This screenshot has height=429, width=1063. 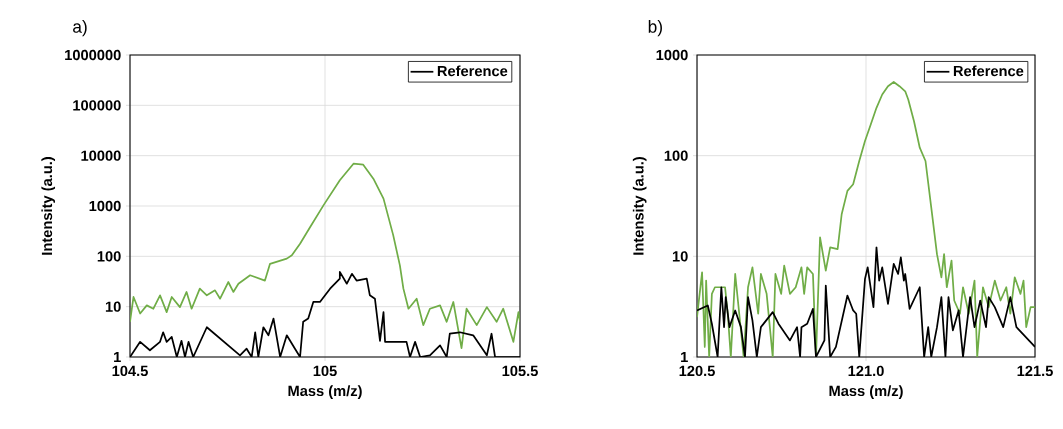 I want to click on chart-title: b), so click(x=655, y=28).